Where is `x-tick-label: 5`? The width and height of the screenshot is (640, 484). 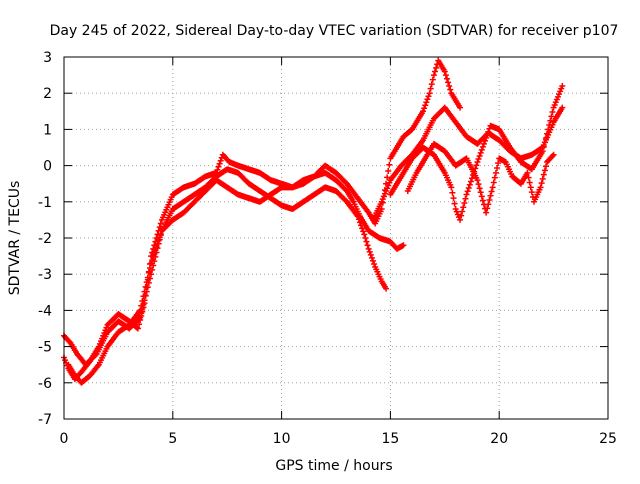 x-tick-label: 5 is located at coordinates (172, 439).